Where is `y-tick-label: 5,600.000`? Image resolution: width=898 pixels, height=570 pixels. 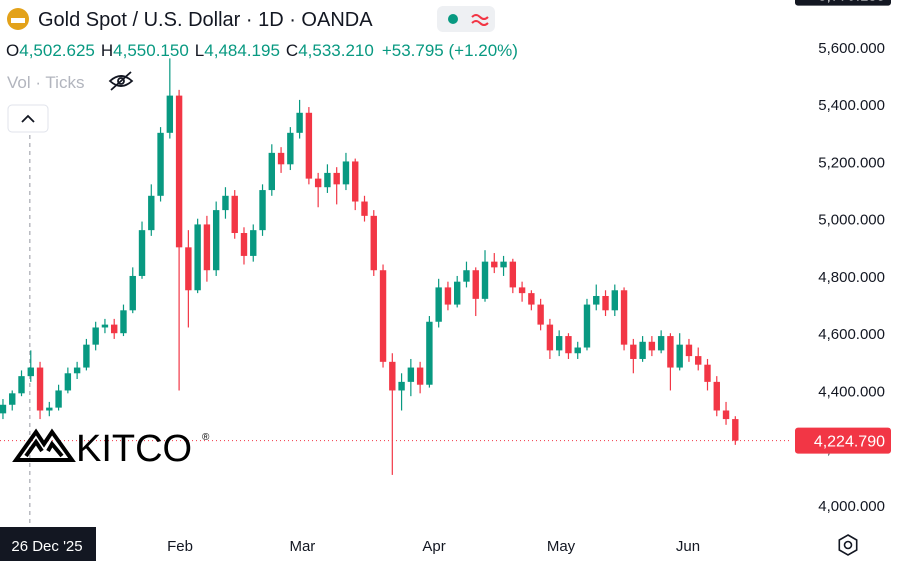
y-tick-label: 5,600.000 is located at coordinates (851, 48).